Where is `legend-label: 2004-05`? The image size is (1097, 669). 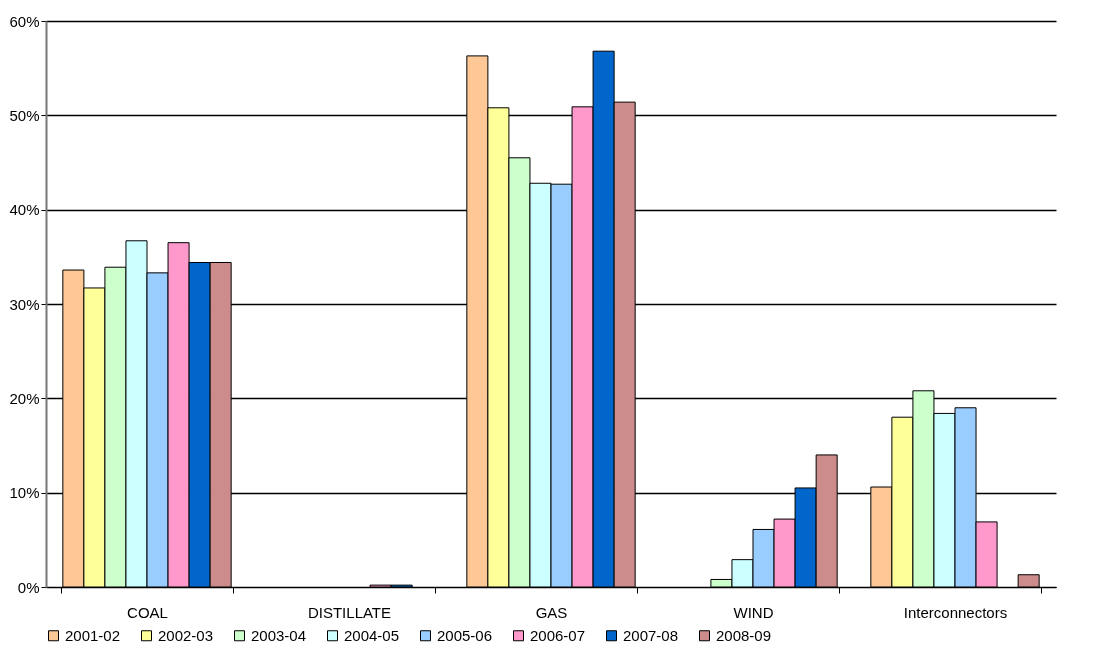 legend-label: 2004-05 is located at coordinates (372, 635).